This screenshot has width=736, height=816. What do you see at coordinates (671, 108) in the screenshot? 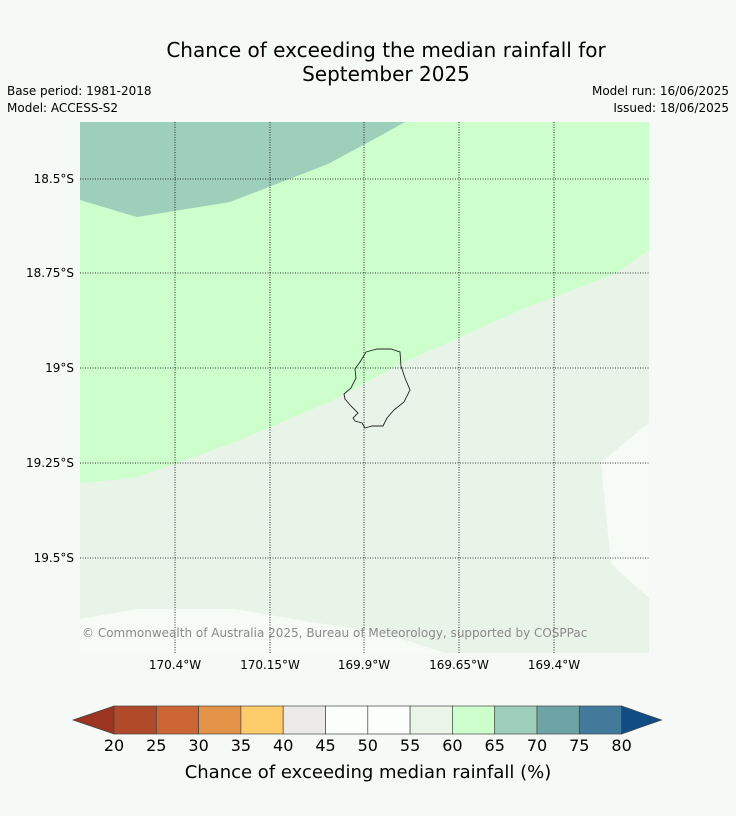
I see `issued-text: Issued: 18/06/2025` at bounding box center [671, 108].